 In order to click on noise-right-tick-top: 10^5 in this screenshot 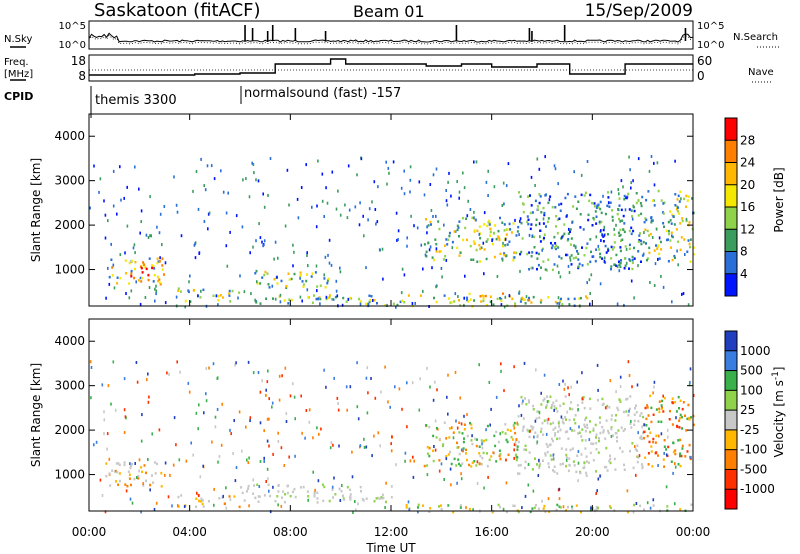, I will do `click(710, 26)`.